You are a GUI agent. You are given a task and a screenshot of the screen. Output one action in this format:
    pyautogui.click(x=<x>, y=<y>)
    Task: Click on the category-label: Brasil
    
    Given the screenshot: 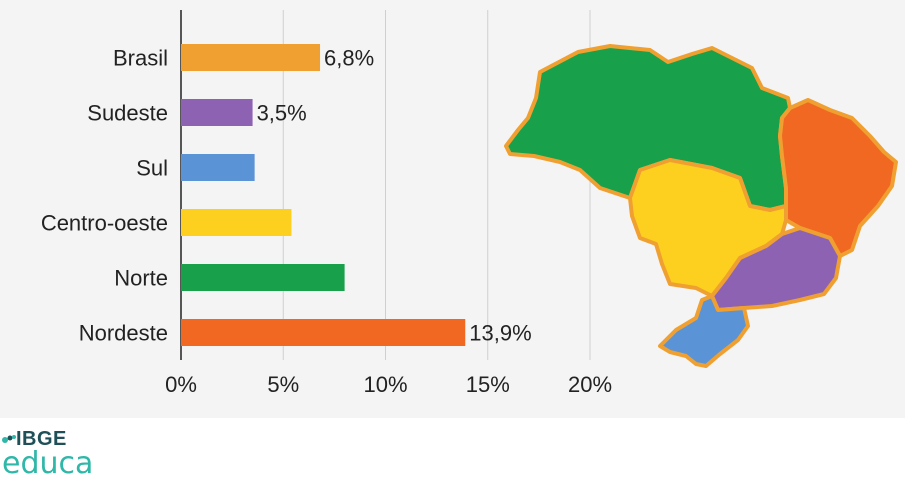 What is the action you would take?
    pyautogui.click(x=140, y=58)
    